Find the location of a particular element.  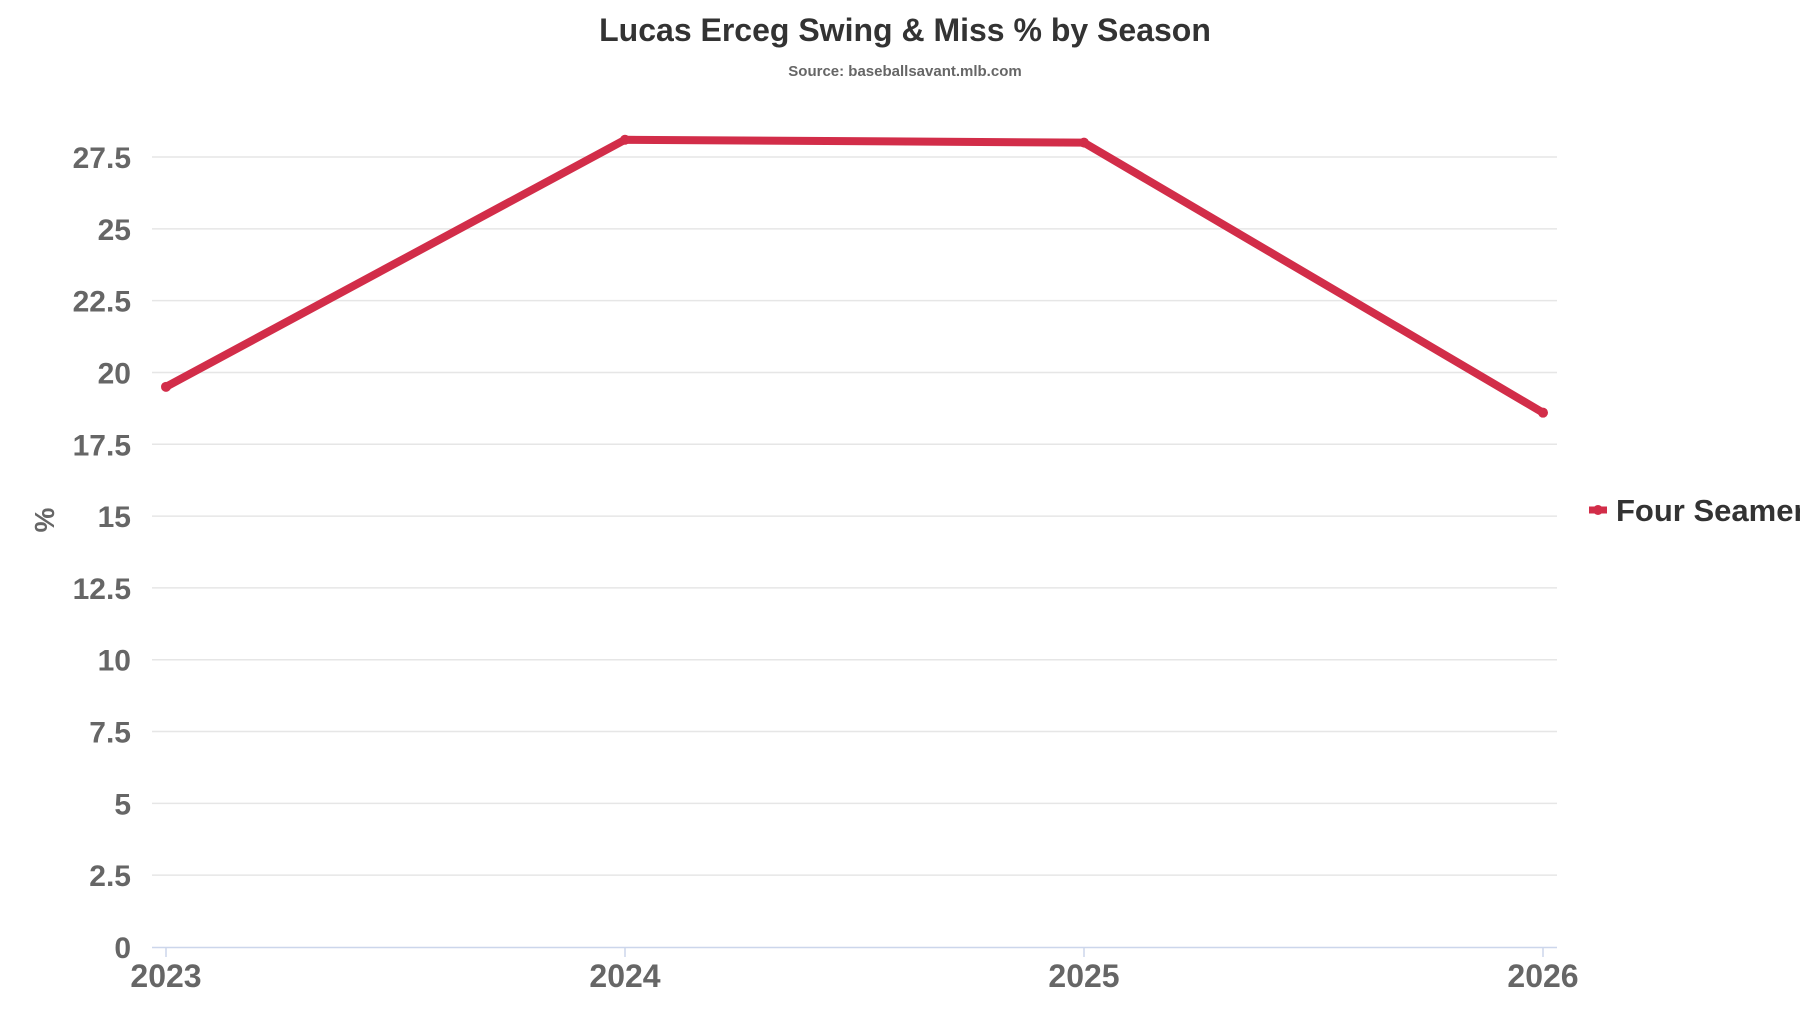

y-axis-ticks: 0 2.5 5 7.5 10 12.5 15 17.5 20 22.5 25 27.5 is located at coordinates (102, 553).